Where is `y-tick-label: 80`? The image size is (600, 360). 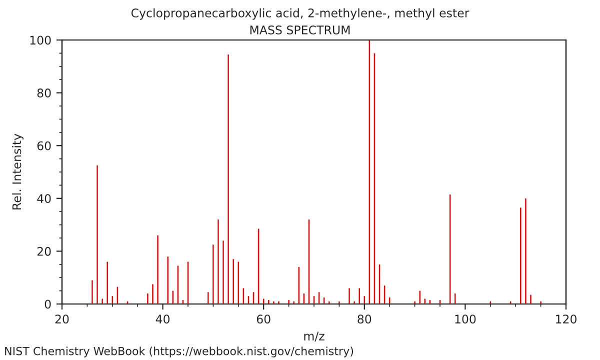
y-tick-label: 80 is located at coordinates (44, 93).